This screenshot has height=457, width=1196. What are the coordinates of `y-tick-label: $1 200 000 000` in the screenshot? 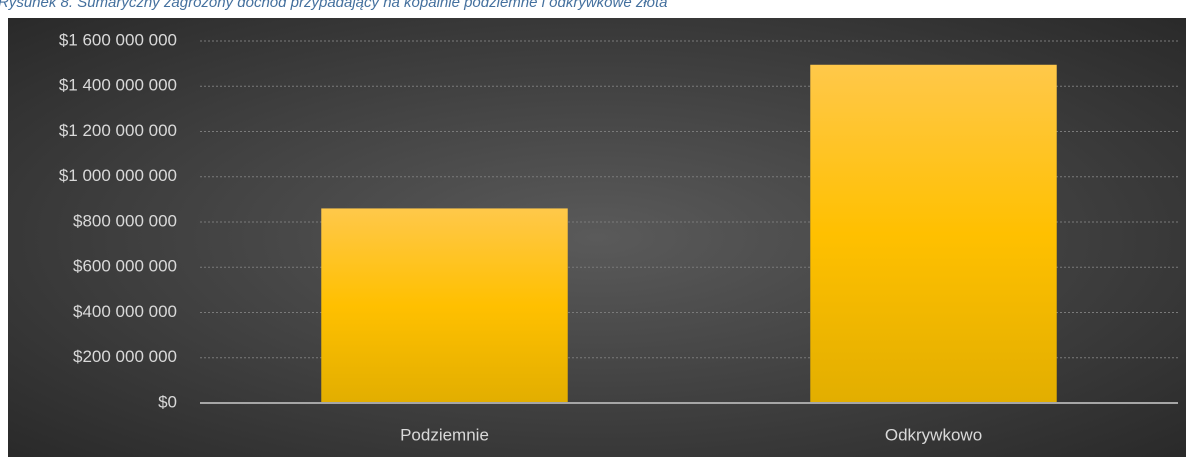 It's located at (118, 130).